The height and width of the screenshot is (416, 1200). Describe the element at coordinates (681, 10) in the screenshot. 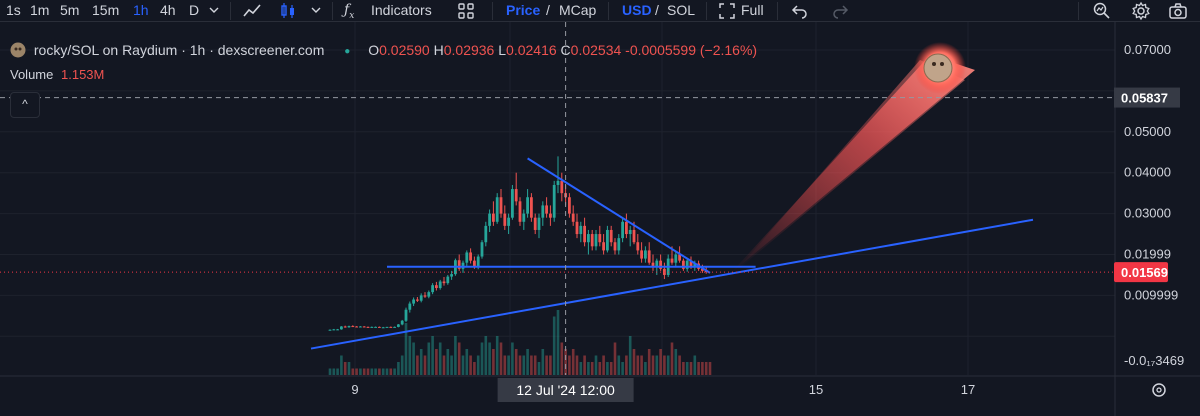

I see `sol-toggle: SOL` at that location.